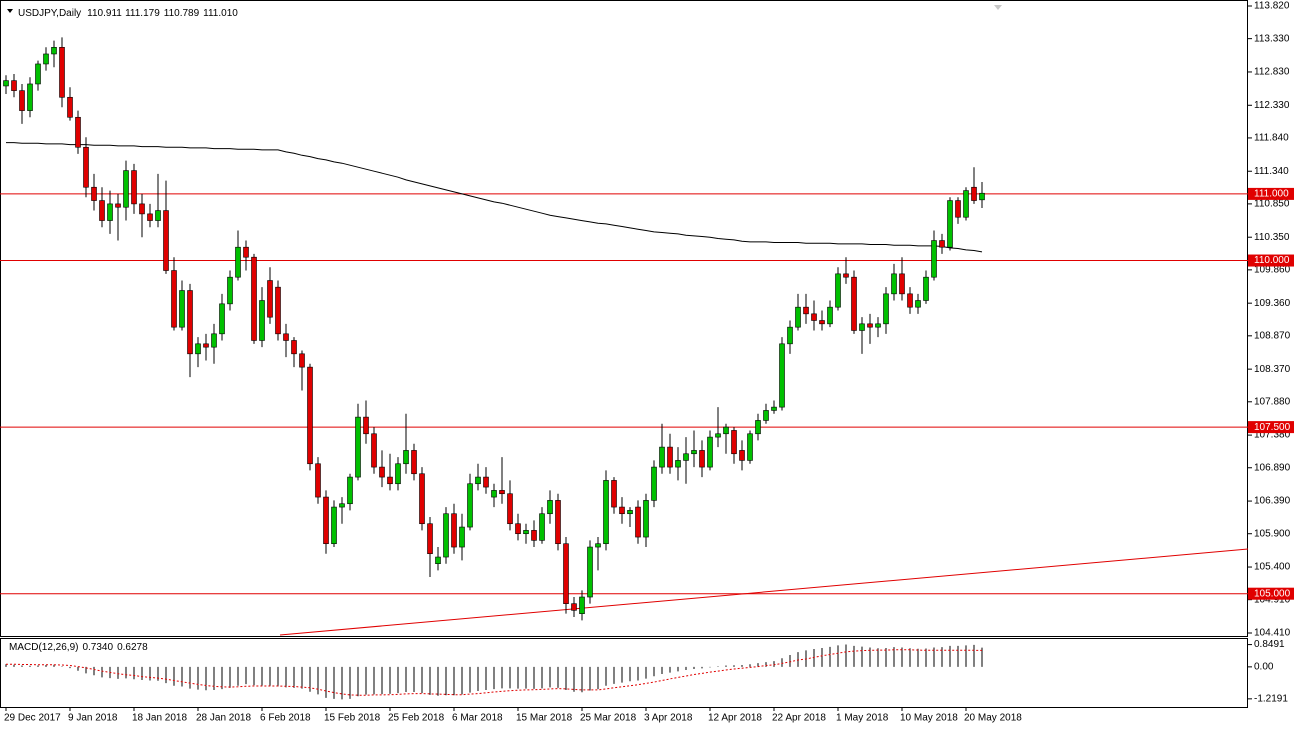 Image resolution: width=1294 pixels, height=731 pixels. What do you see at coordinates (764, 592) in the screenshot?
I see `trend-line` at bounding box center [764, 592].